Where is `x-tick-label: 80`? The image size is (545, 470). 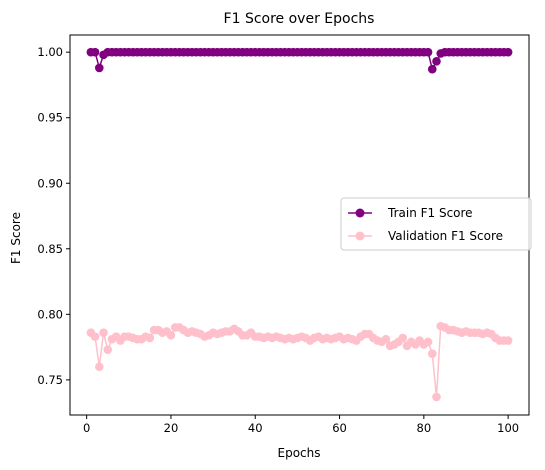
x-tick-label: 80 is located at coordinates (424, 428).